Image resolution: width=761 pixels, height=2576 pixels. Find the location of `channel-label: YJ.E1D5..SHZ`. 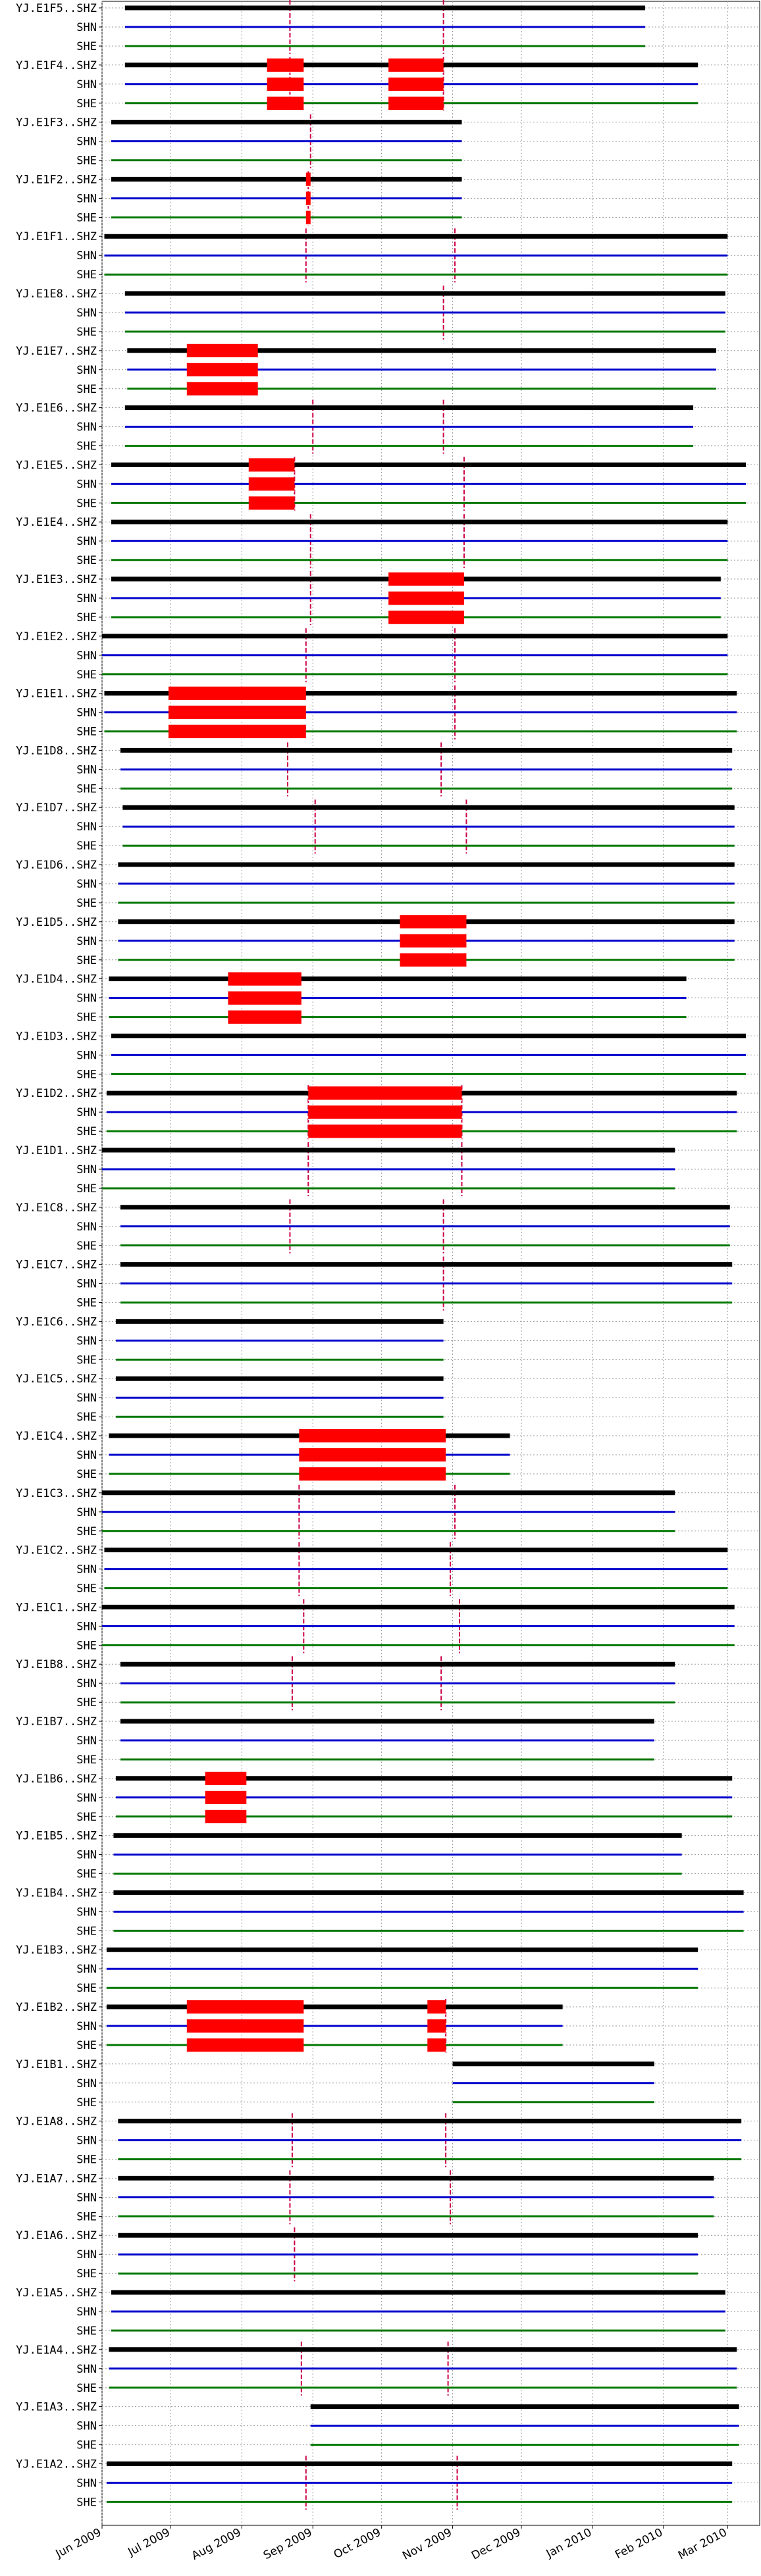

channel-label: YJ.E1D5..SHZ is located at coordinates (56, 922).